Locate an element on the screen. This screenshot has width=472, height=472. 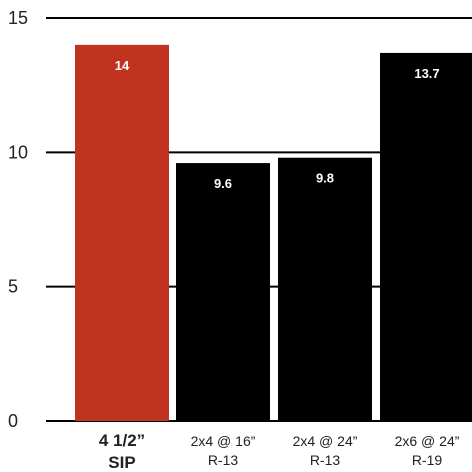
x-tick-label: 2x6 @ 24” R-19 is located at coordinates (427, 450).